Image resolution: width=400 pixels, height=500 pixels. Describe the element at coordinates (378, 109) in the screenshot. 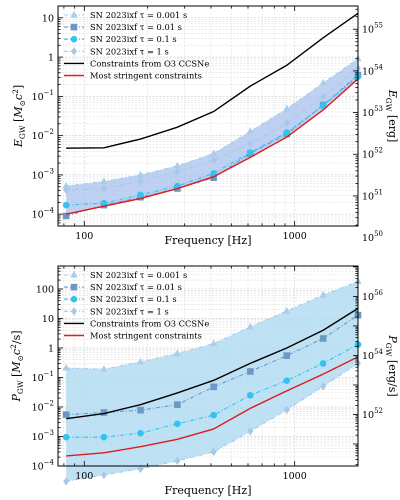

I see `top-y-tick-label-right-part-1: 53` at that location.